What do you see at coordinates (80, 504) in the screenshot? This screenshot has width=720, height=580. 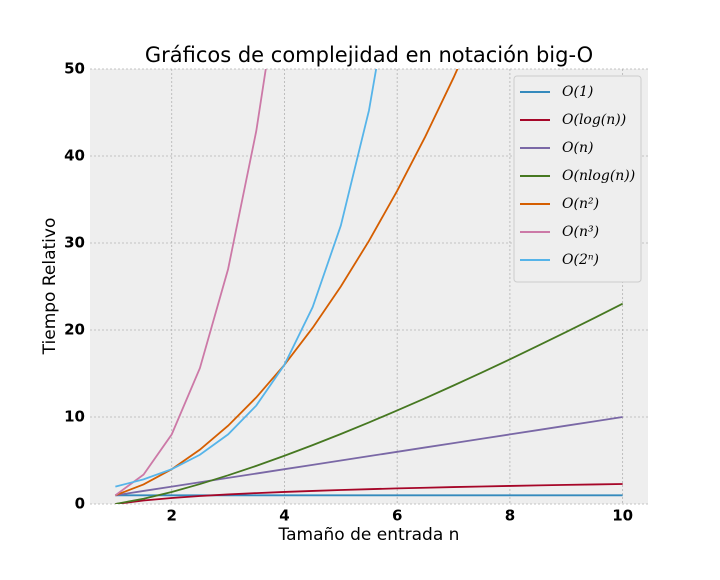 I see `y-tick-label: 0` at bounding box center [80, 504].